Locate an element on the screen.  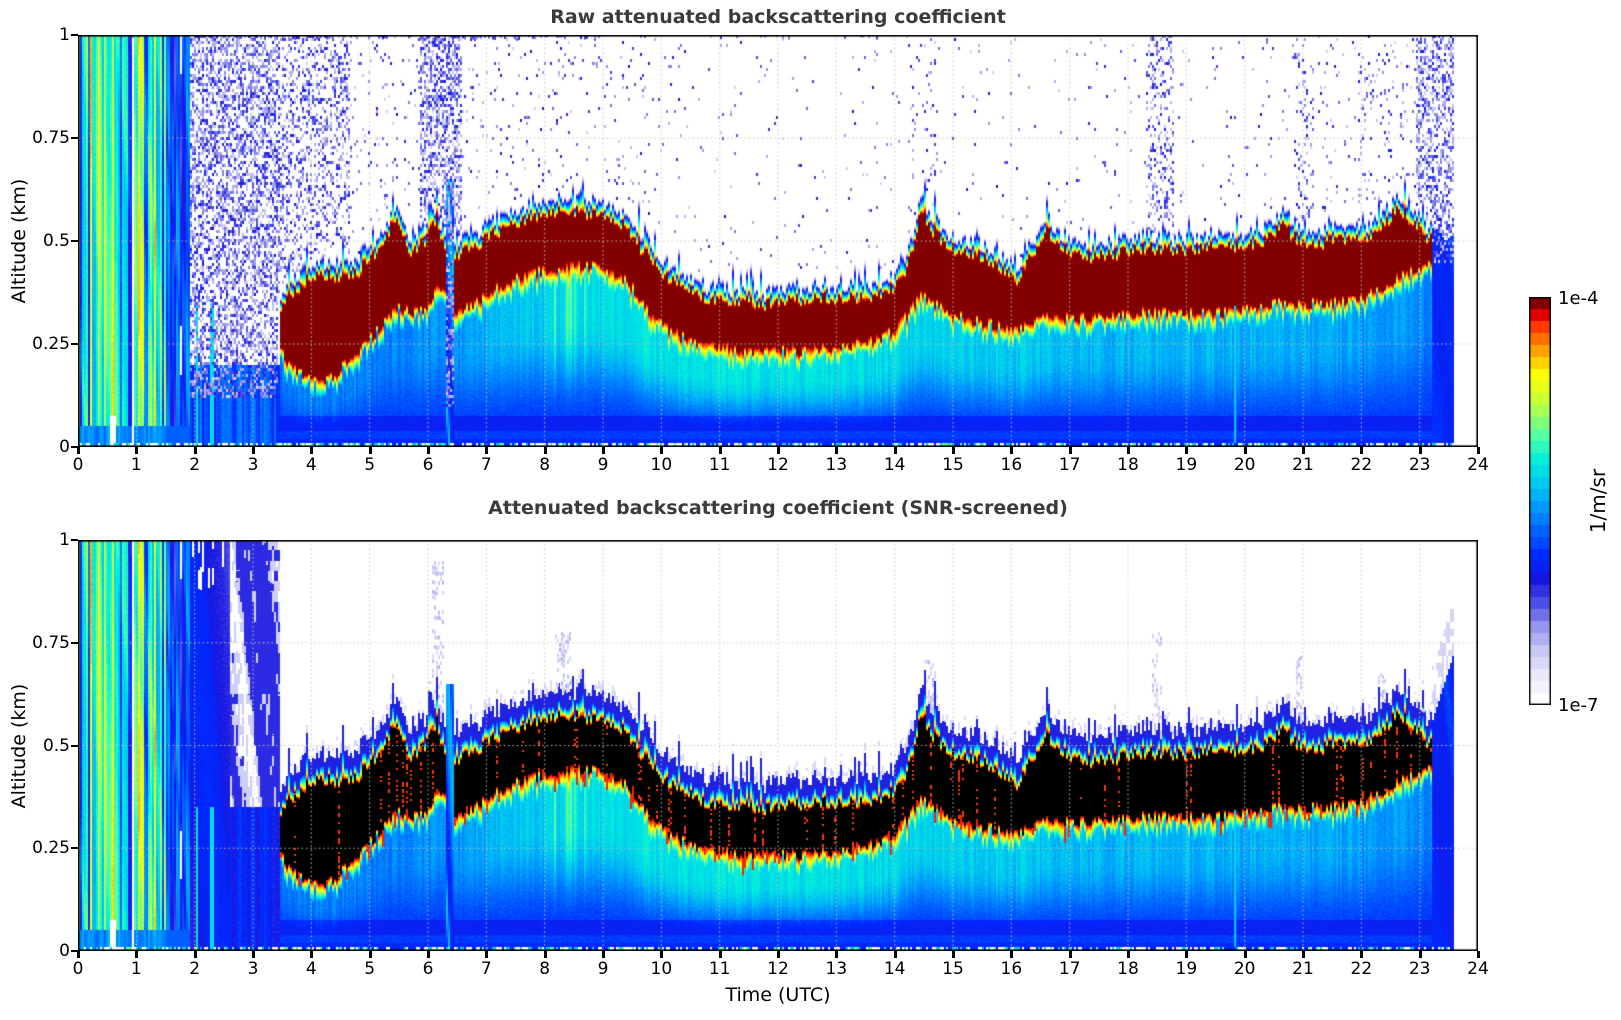
x-tick-label: 23 is located at coordinates (1419, 969).